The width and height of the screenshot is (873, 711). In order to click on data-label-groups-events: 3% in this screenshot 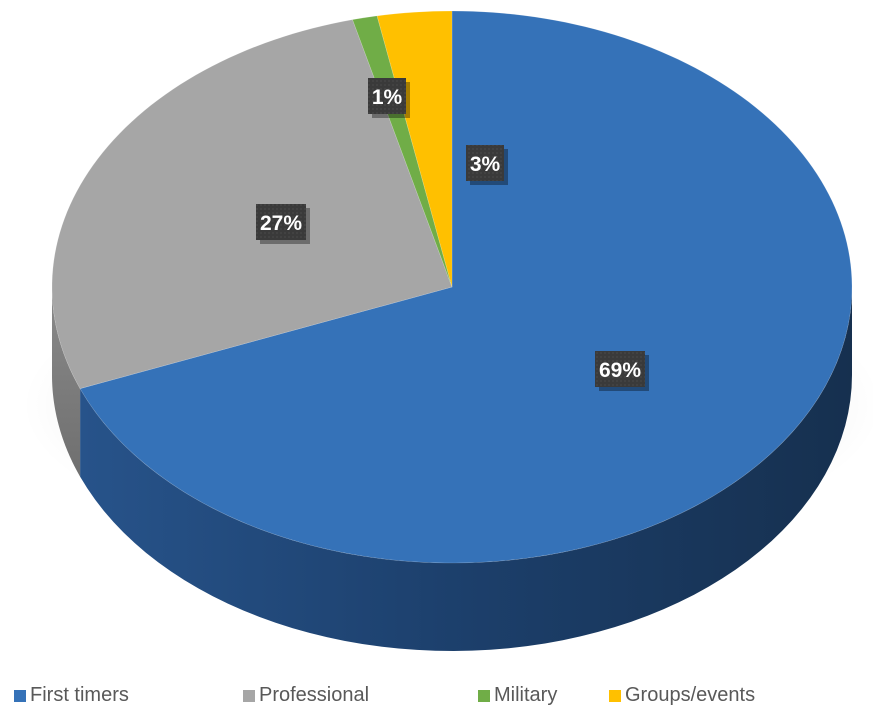, I will do `click(487, 165)`.